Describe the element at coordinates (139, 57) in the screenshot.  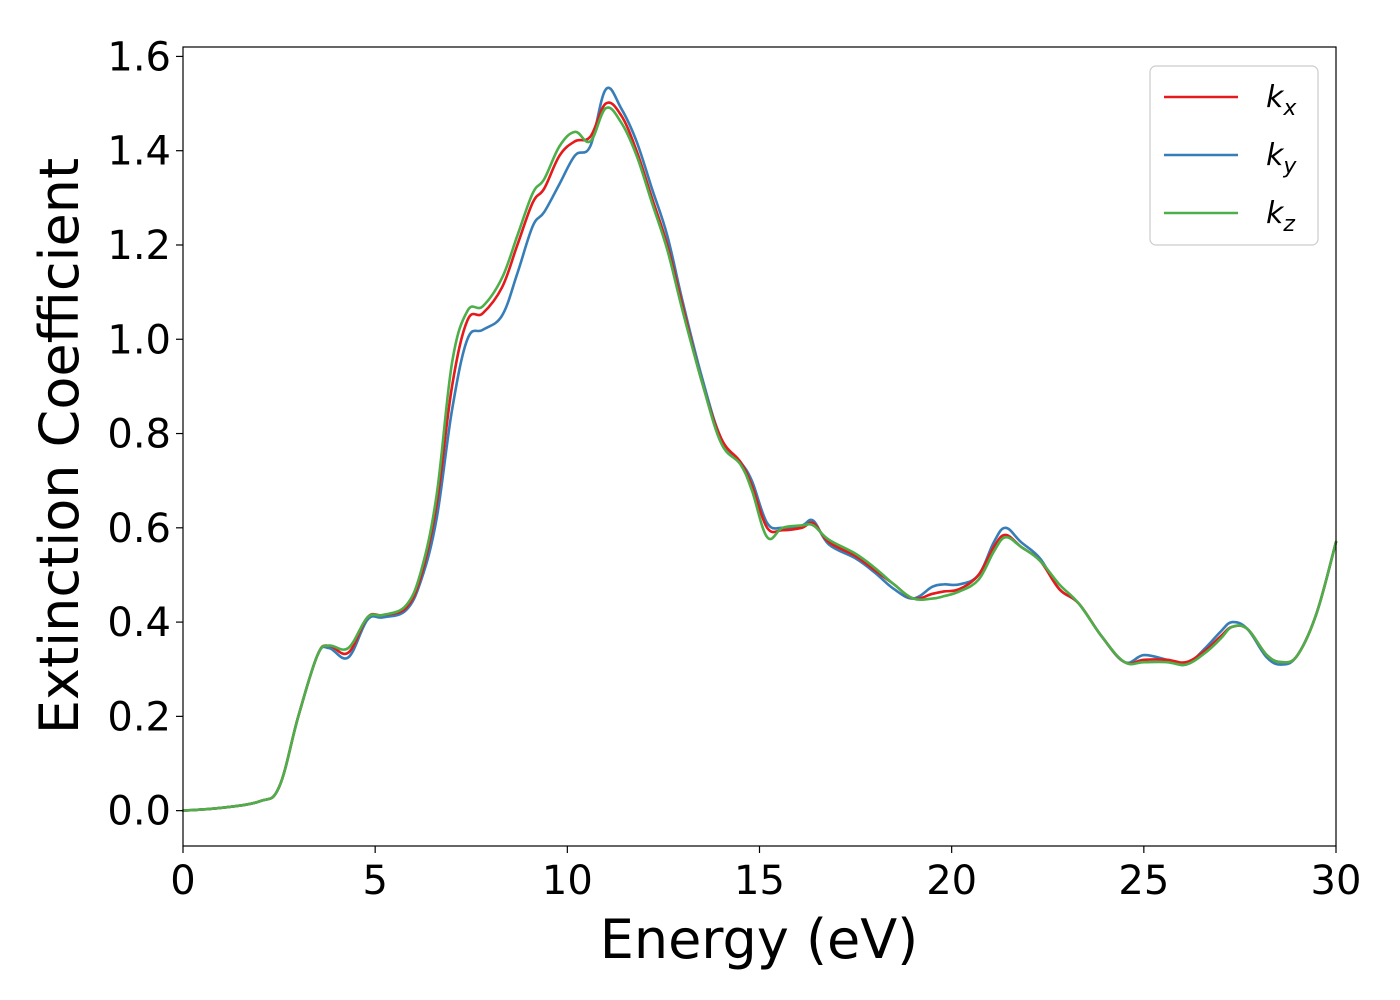
I see `y-tick-label: 1.6` at that location.